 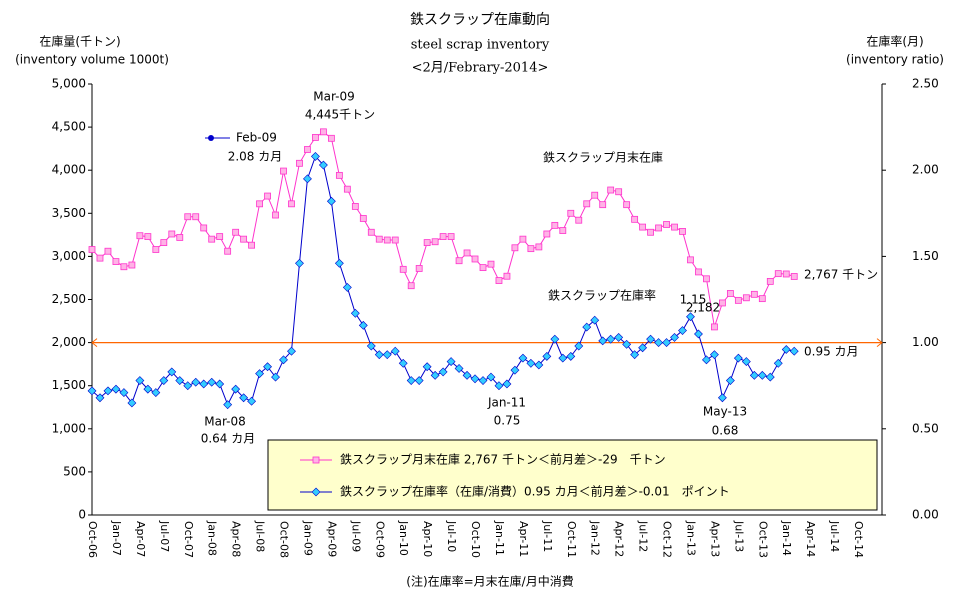 I want to click on y-tick-label: 4,000, so click(x=69, y=170).